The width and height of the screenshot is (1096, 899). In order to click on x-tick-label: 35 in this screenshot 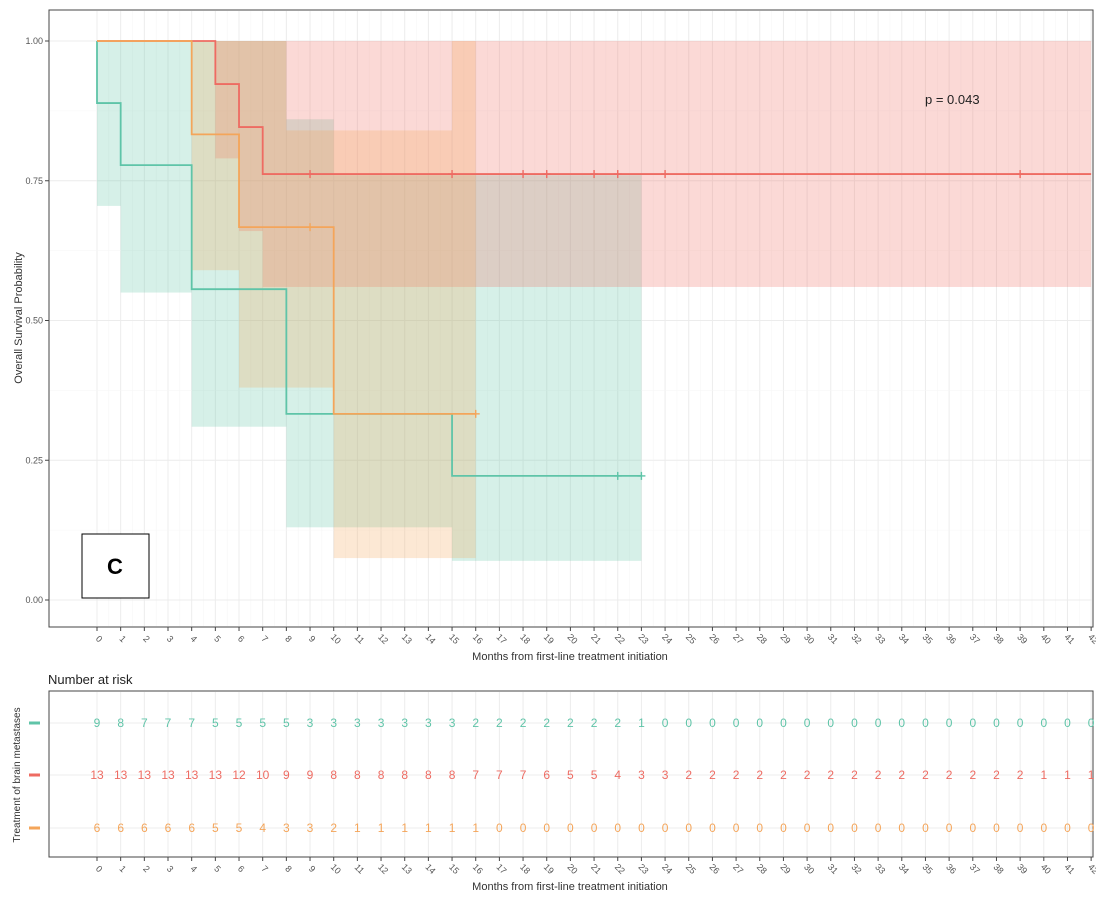, I will do `click(927, 639)`.